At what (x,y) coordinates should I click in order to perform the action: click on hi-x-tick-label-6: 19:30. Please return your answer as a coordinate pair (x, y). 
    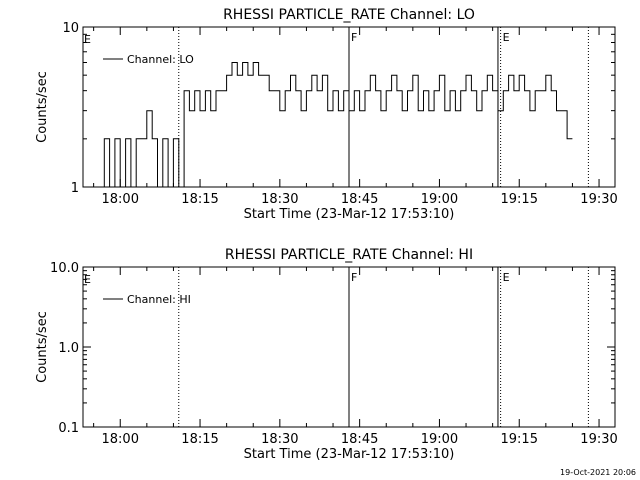
    Looking at the image, I should click on (598, 439).